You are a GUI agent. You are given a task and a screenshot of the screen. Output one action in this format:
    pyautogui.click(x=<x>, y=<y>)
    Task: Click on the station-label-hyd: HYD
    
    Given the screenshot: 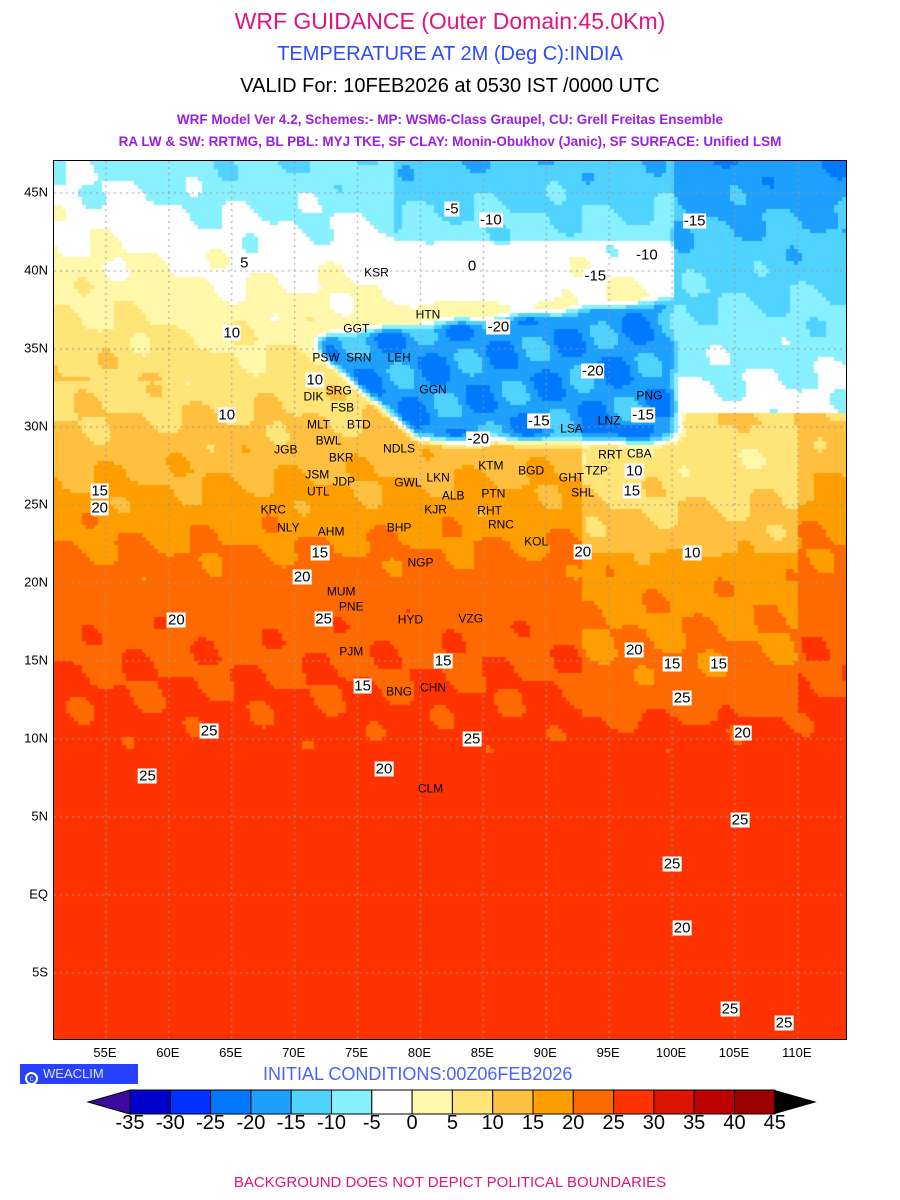 What is the action you would take?
    pyautogui.click(x=410, y=619)
    